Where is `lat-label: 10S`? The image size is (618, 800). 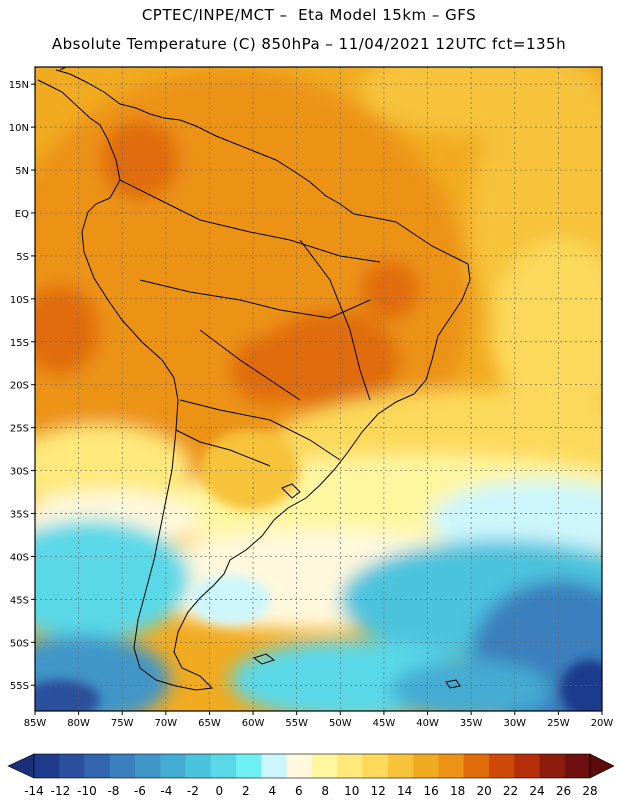 lat-label: 10S is located at coordinates (19, 300).